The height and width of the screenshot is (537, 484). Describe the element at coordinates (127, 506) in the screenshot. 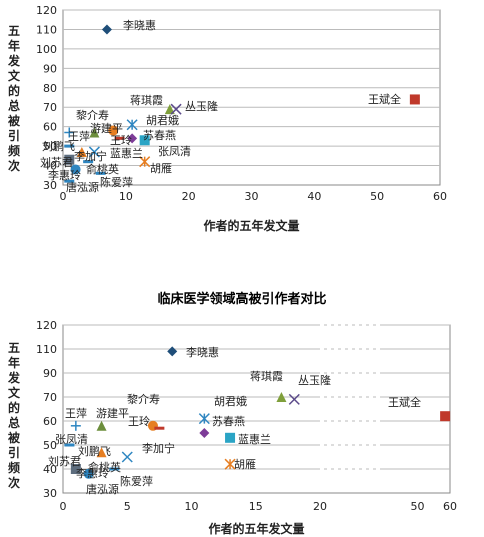

I see `x-tick-label: 5` at that location.